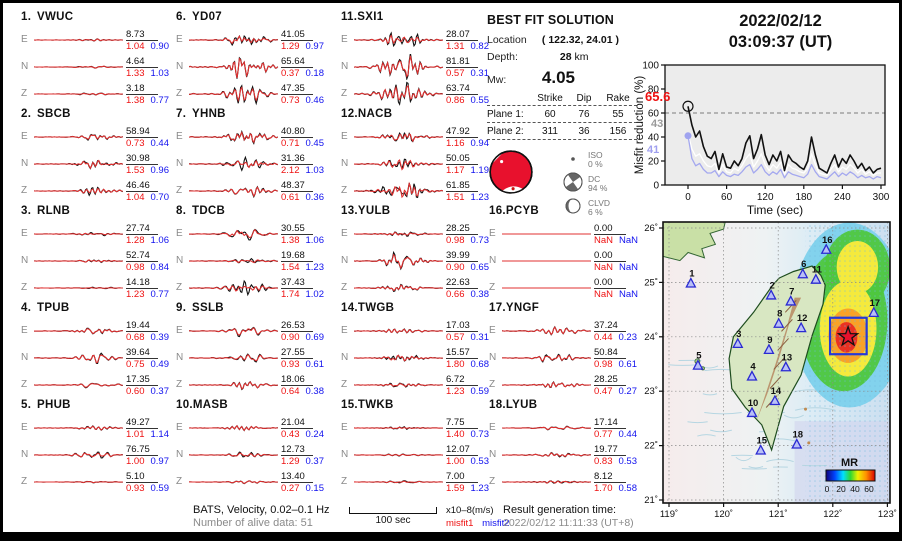 Image resolution: width=902 pixels, height=541 pixels. What do you see at coordinates (462, 35) in the screenshot?
I see `amplitude-value: 28.07` at bounding box center [462, 35].